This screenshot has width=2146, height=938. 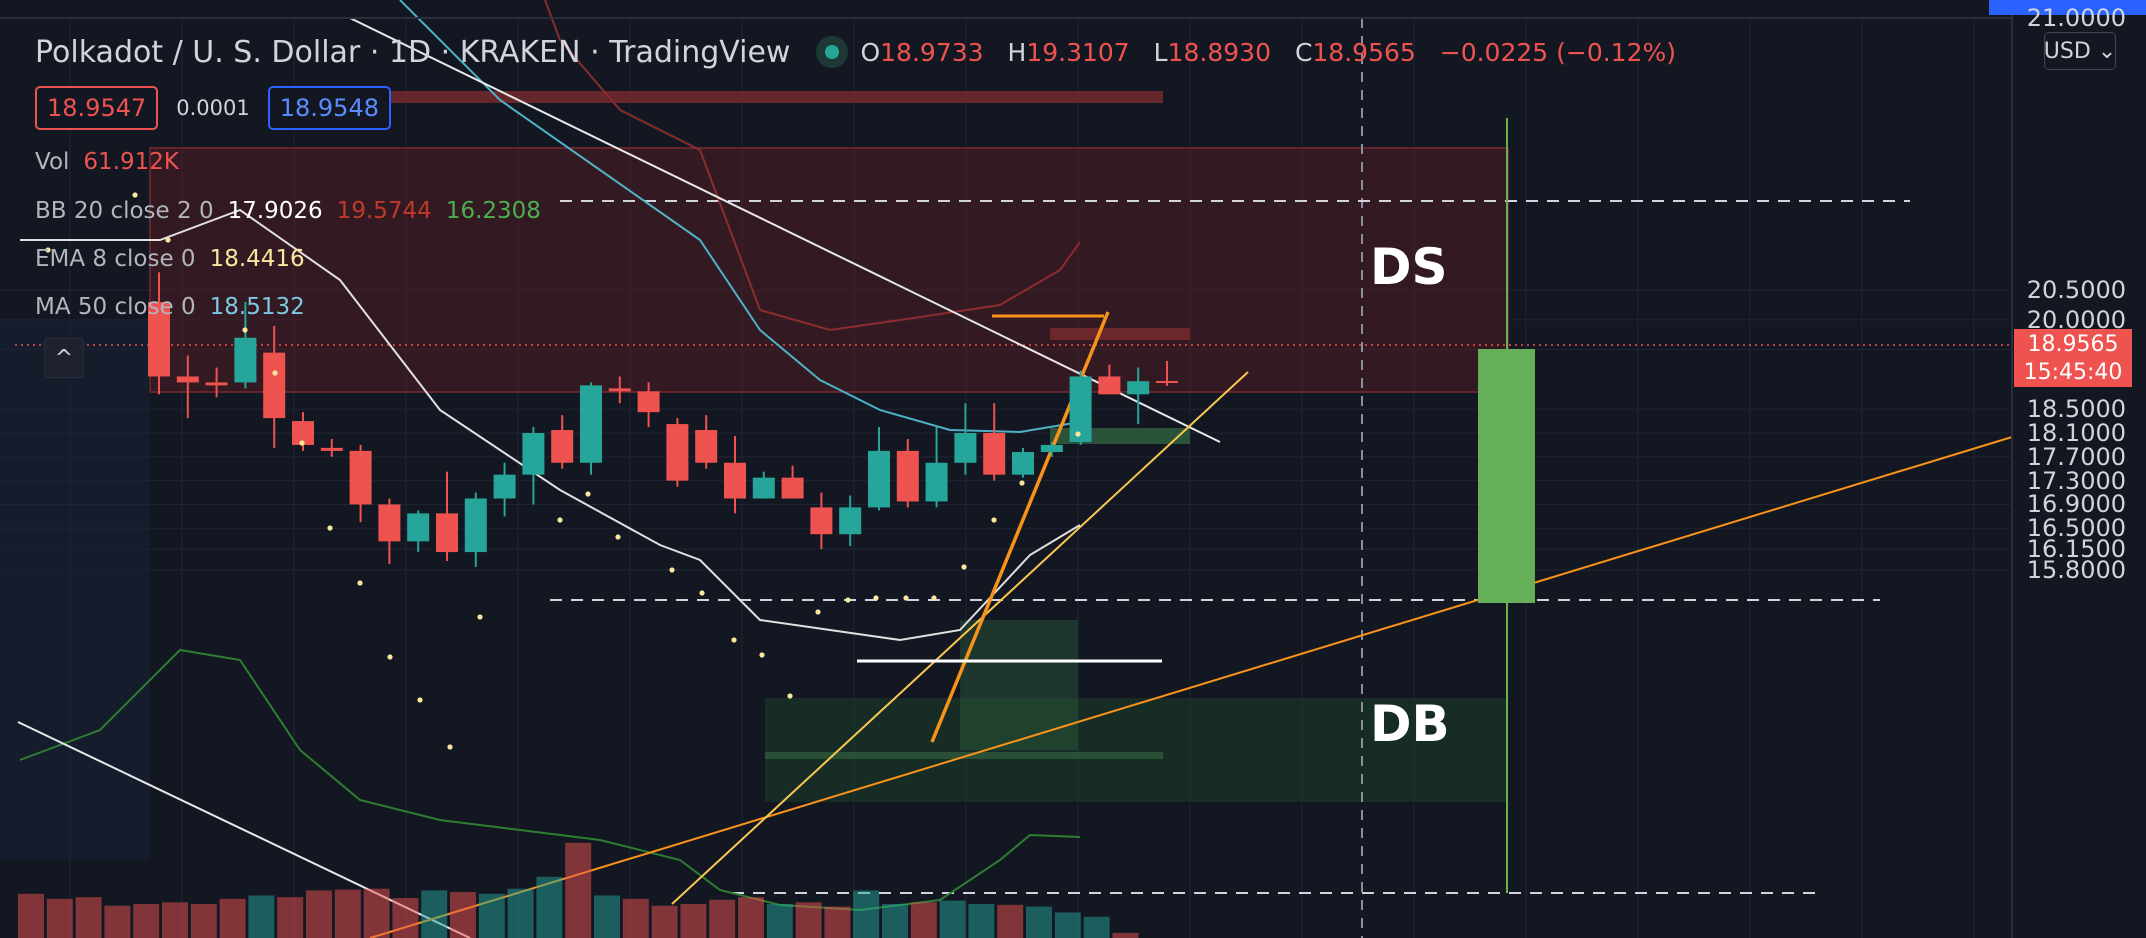 I want to click on bollinger-band-fill, so click(x=75, y=590).